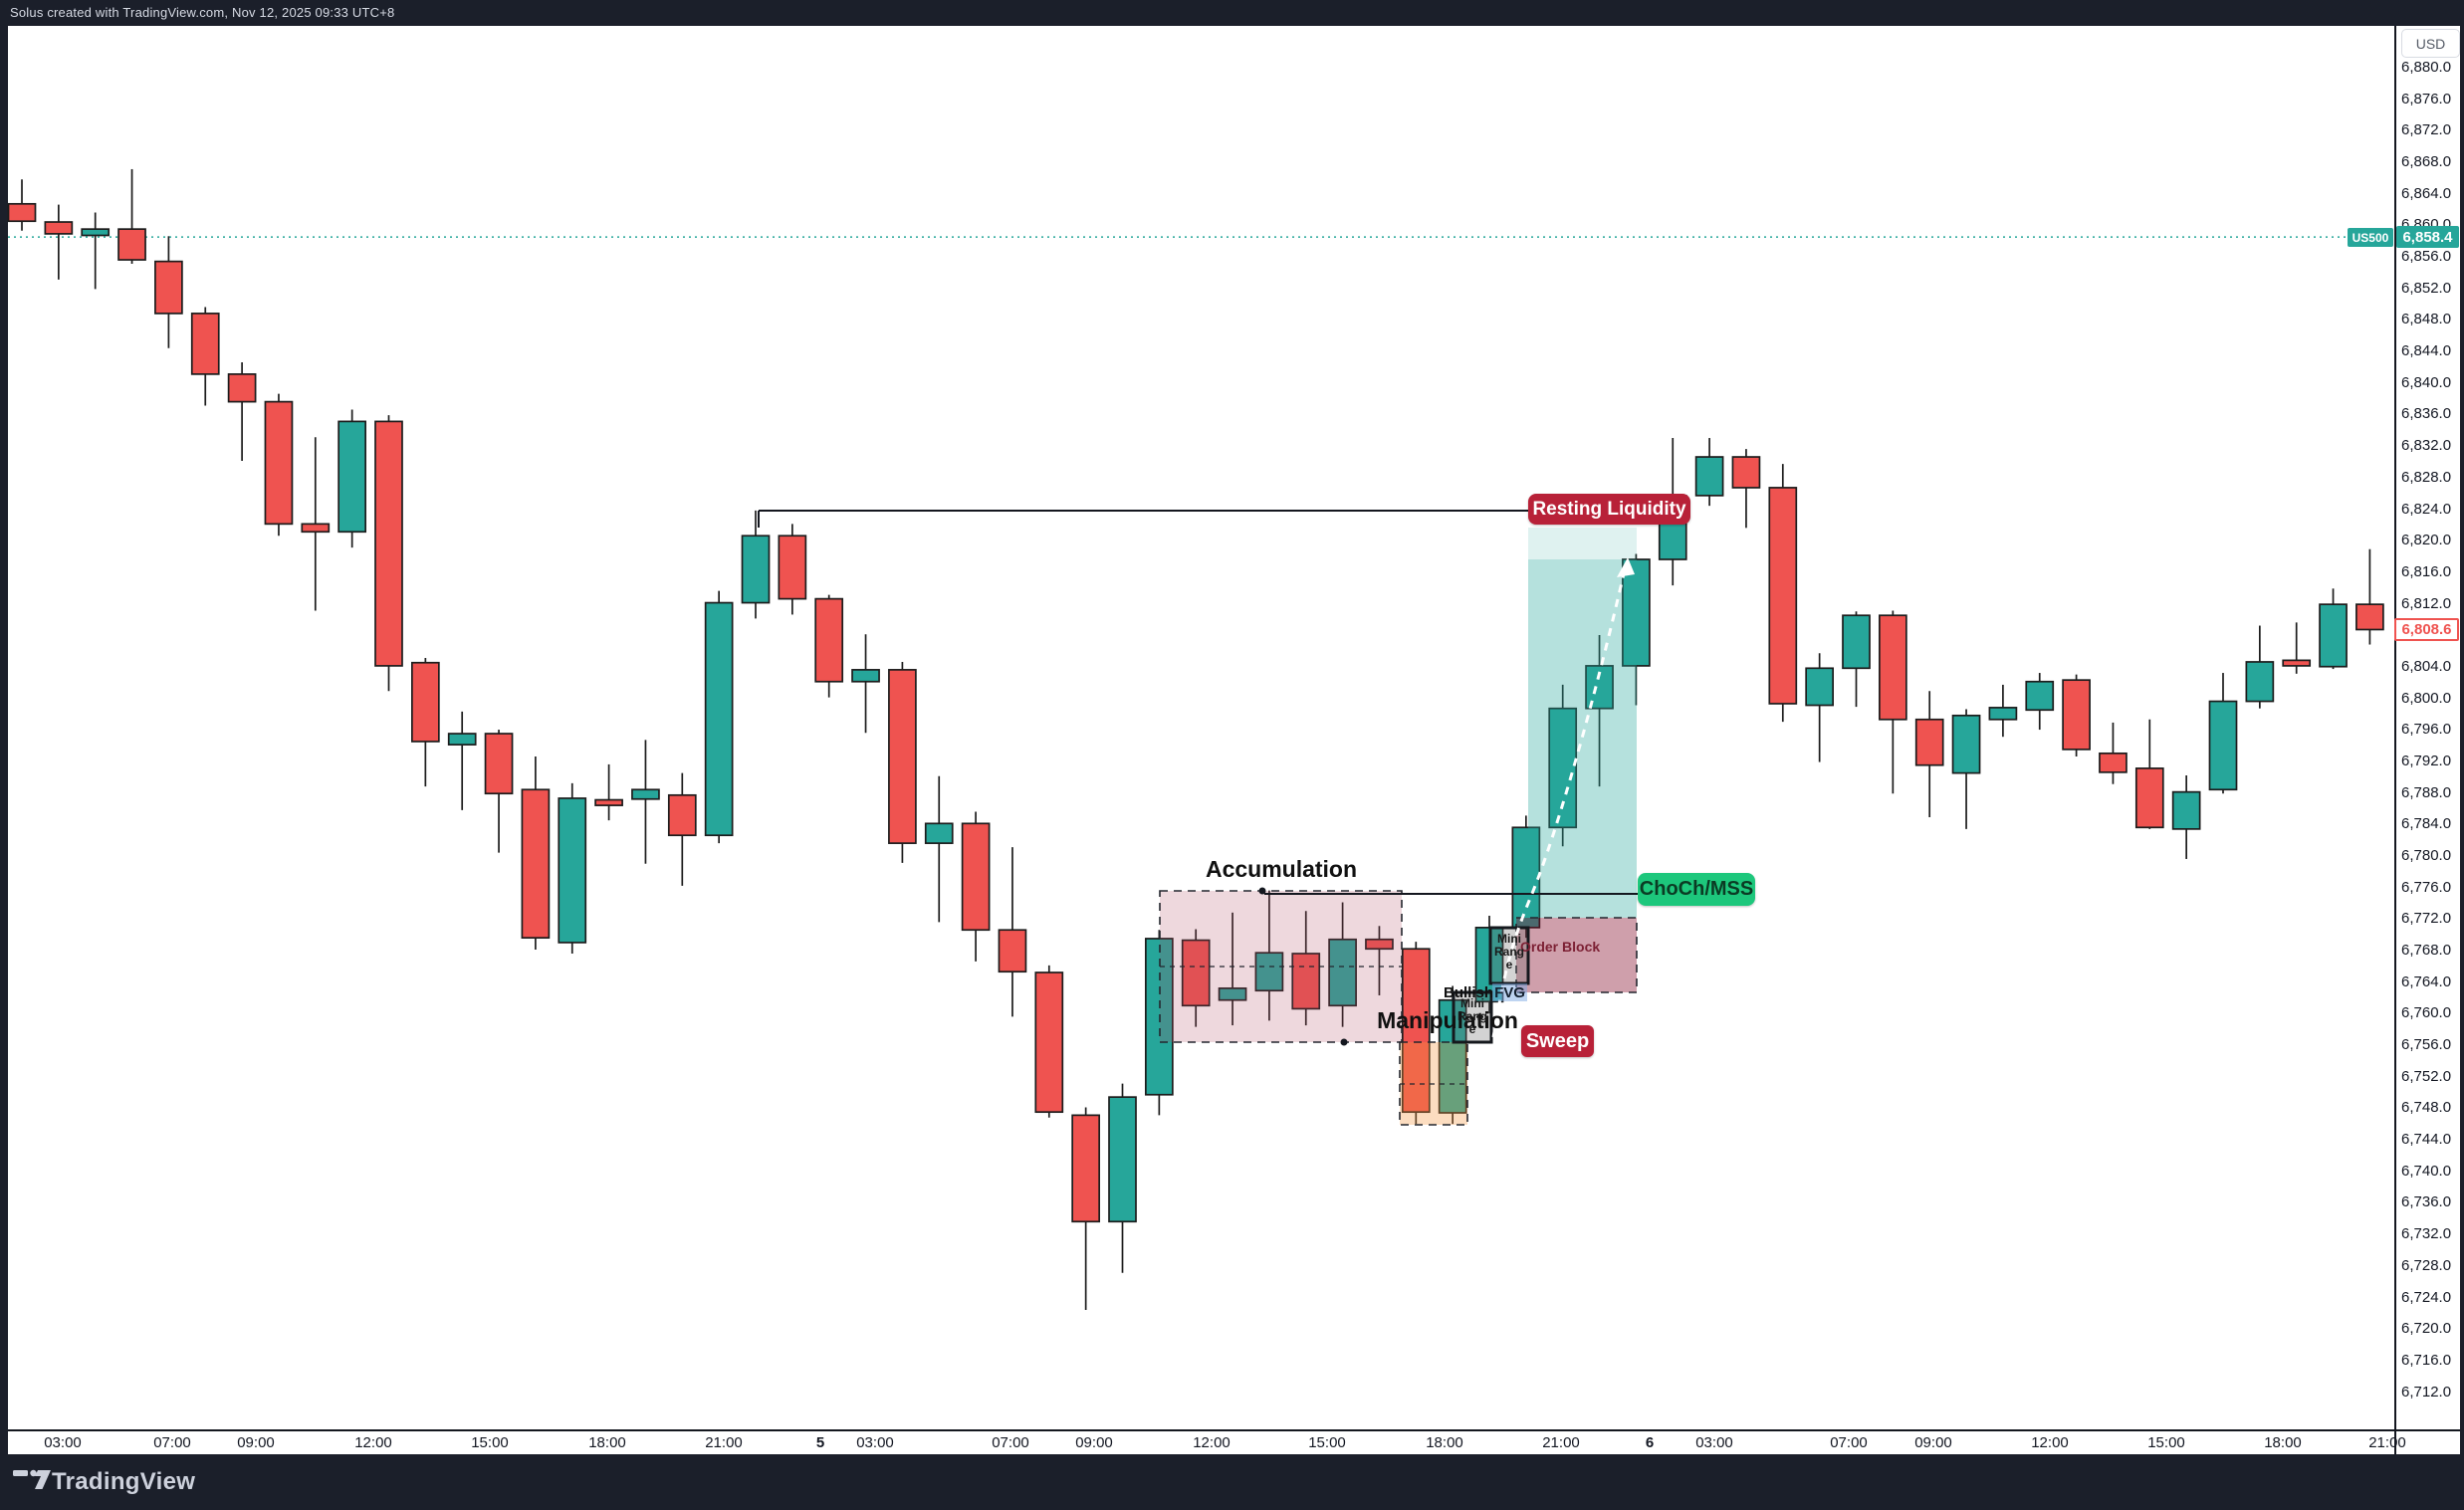 This screenshot has width=2464, height=1510. I want to click on time-tick: 5, so click(820, 1442).